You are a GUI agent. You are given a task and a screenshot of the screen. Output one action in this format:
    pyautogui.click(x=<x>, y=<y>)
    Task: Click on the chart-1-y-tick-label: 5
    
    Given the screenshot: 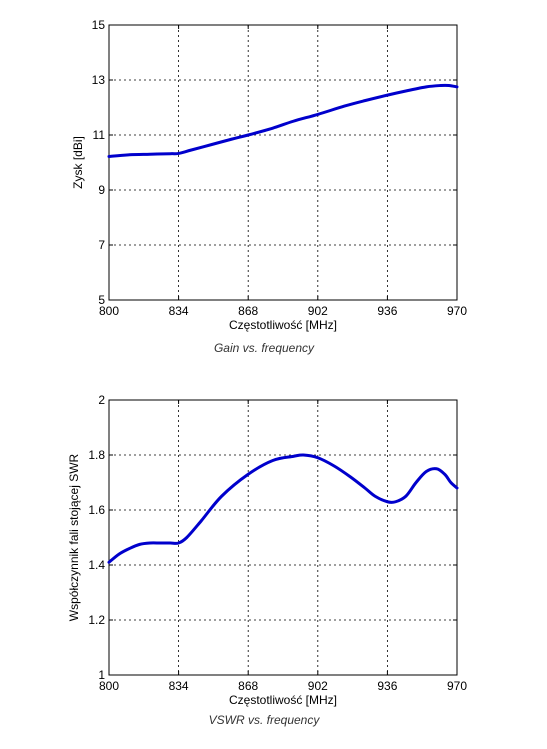 What is the action you would take?
    pyautogui.click(x=101, y=300)
    